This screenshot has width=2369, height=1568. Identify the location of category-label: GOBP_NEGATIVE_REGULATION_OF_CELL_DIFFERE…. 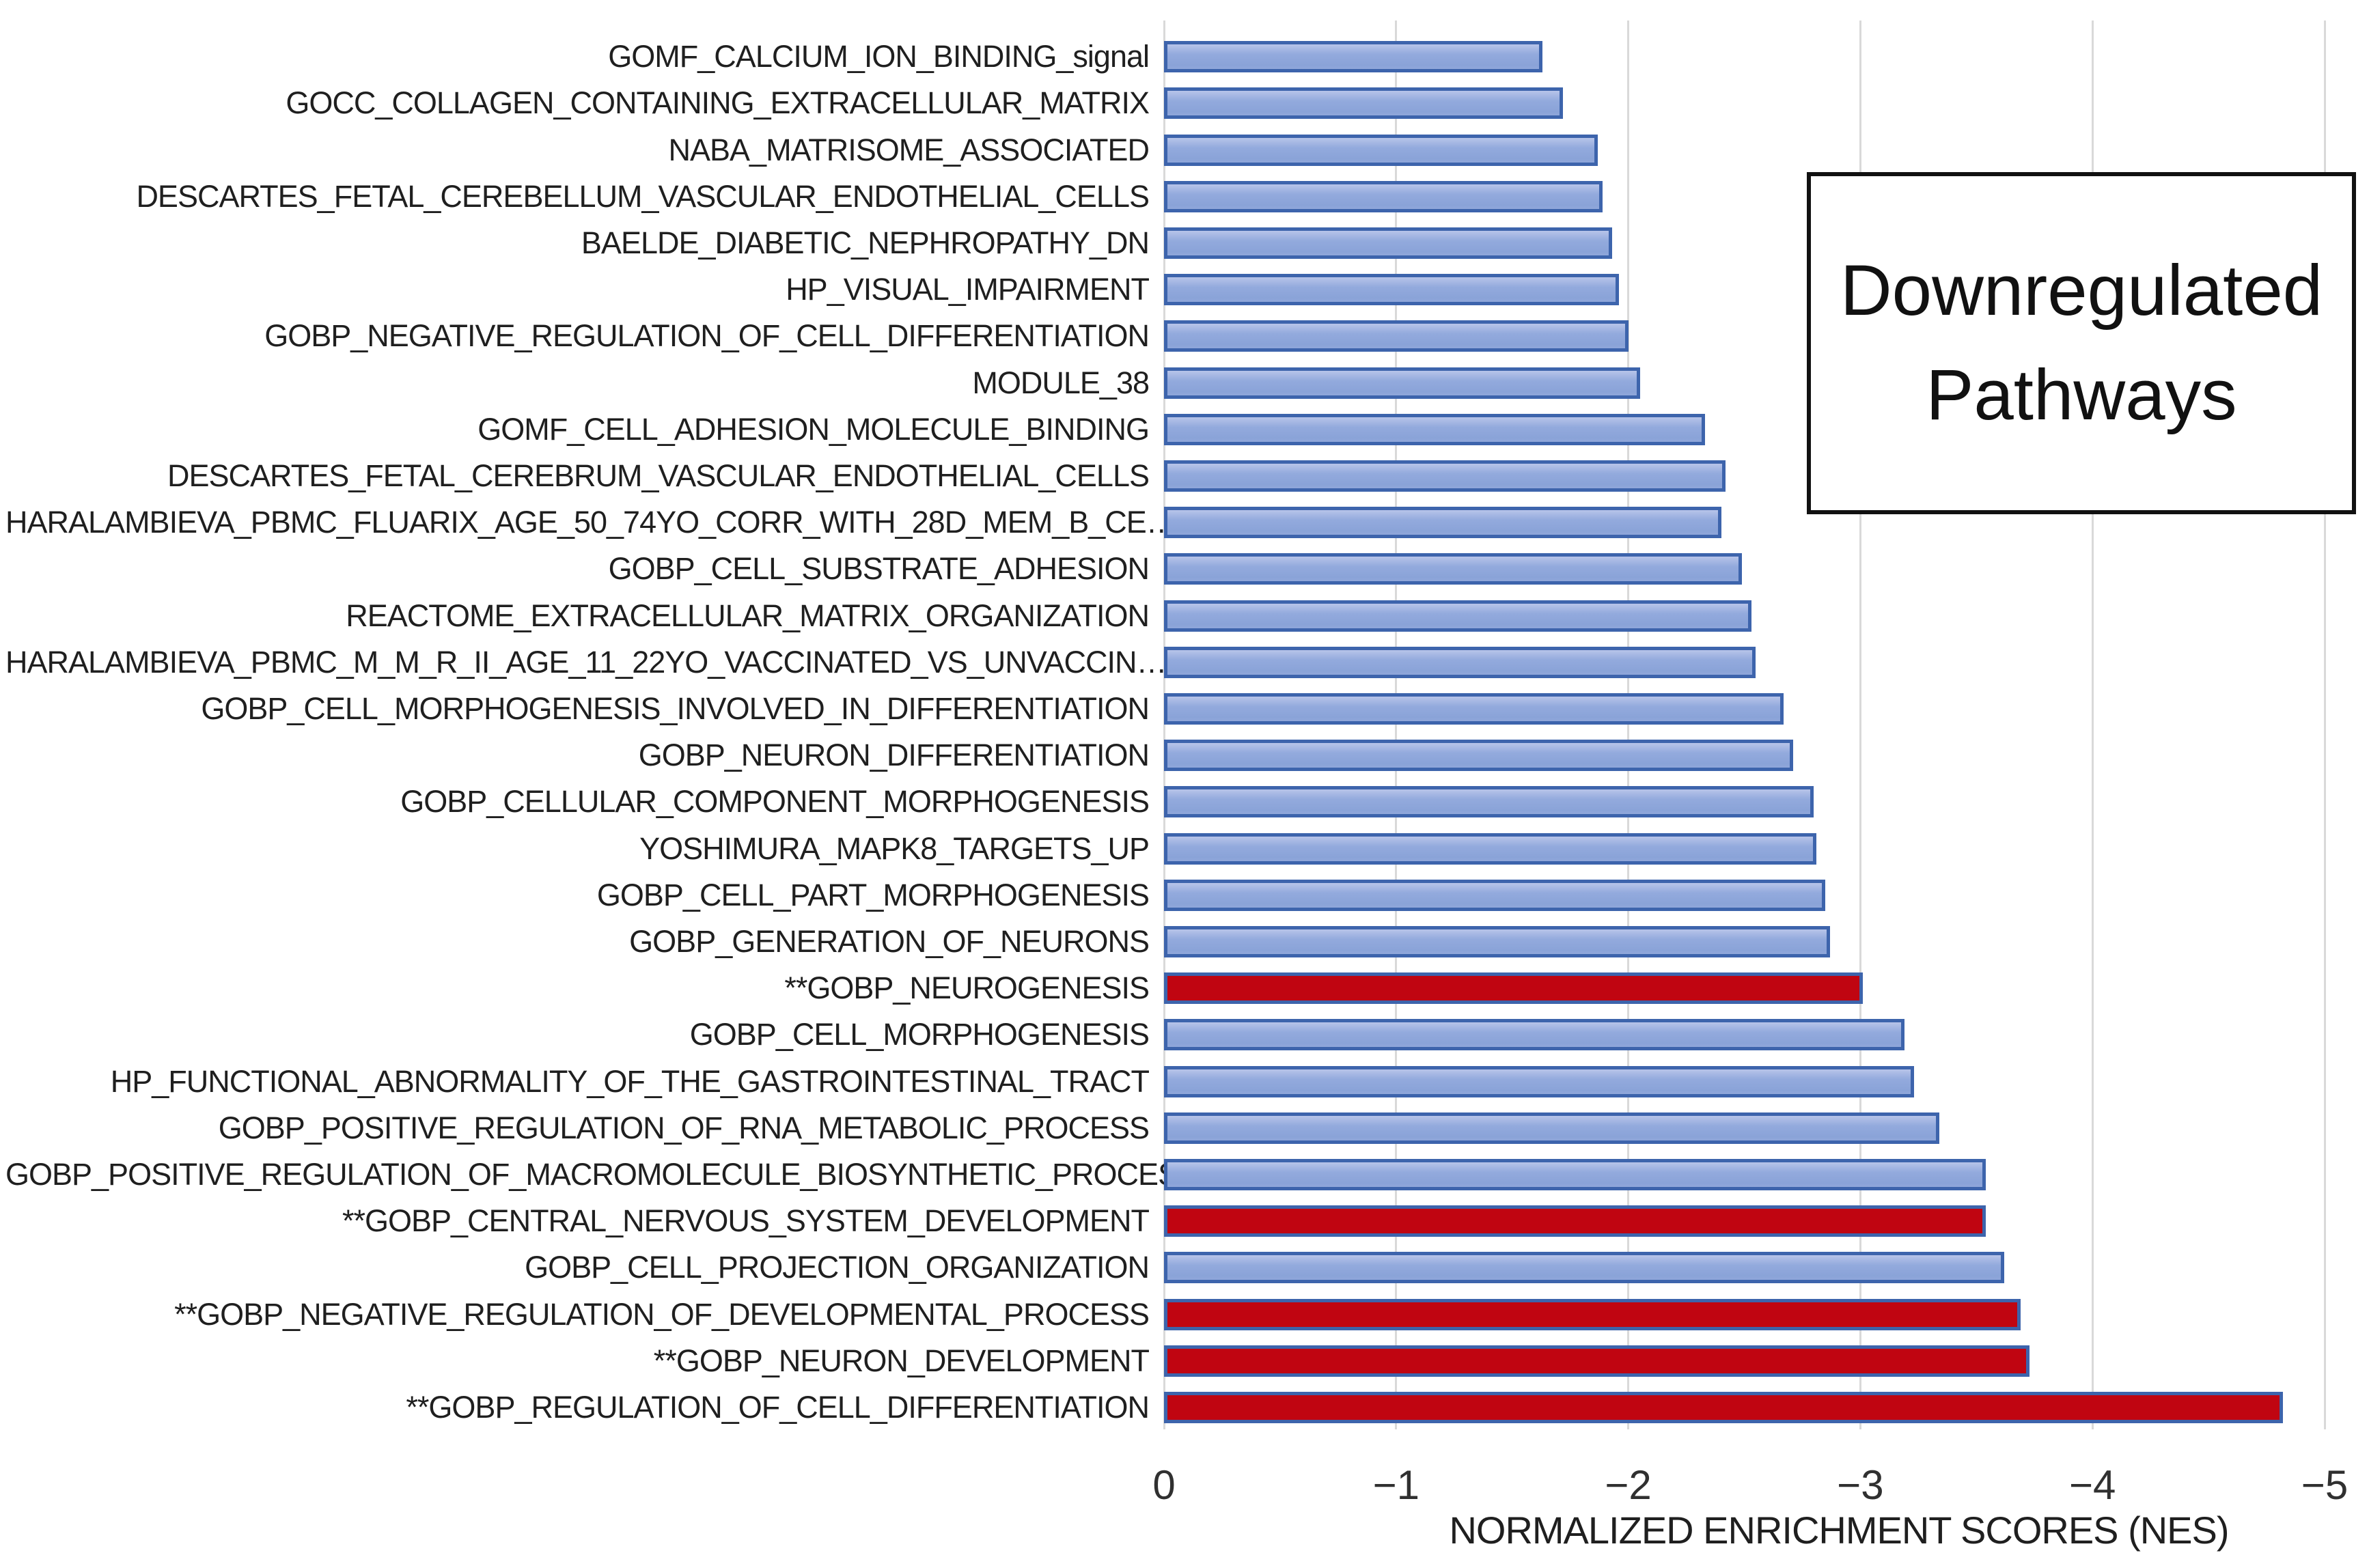
(707, 336).